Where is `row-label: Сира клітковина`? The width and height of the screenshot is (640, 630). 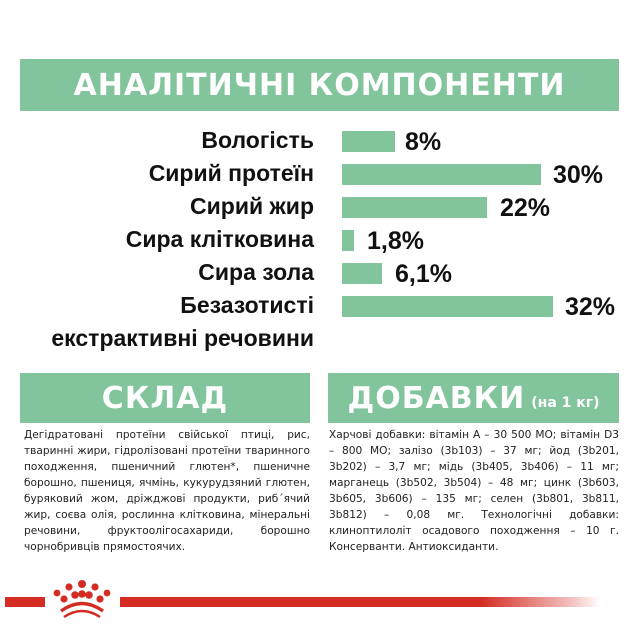 row-label: Сира клітковина is located at coordinates (219, 239).